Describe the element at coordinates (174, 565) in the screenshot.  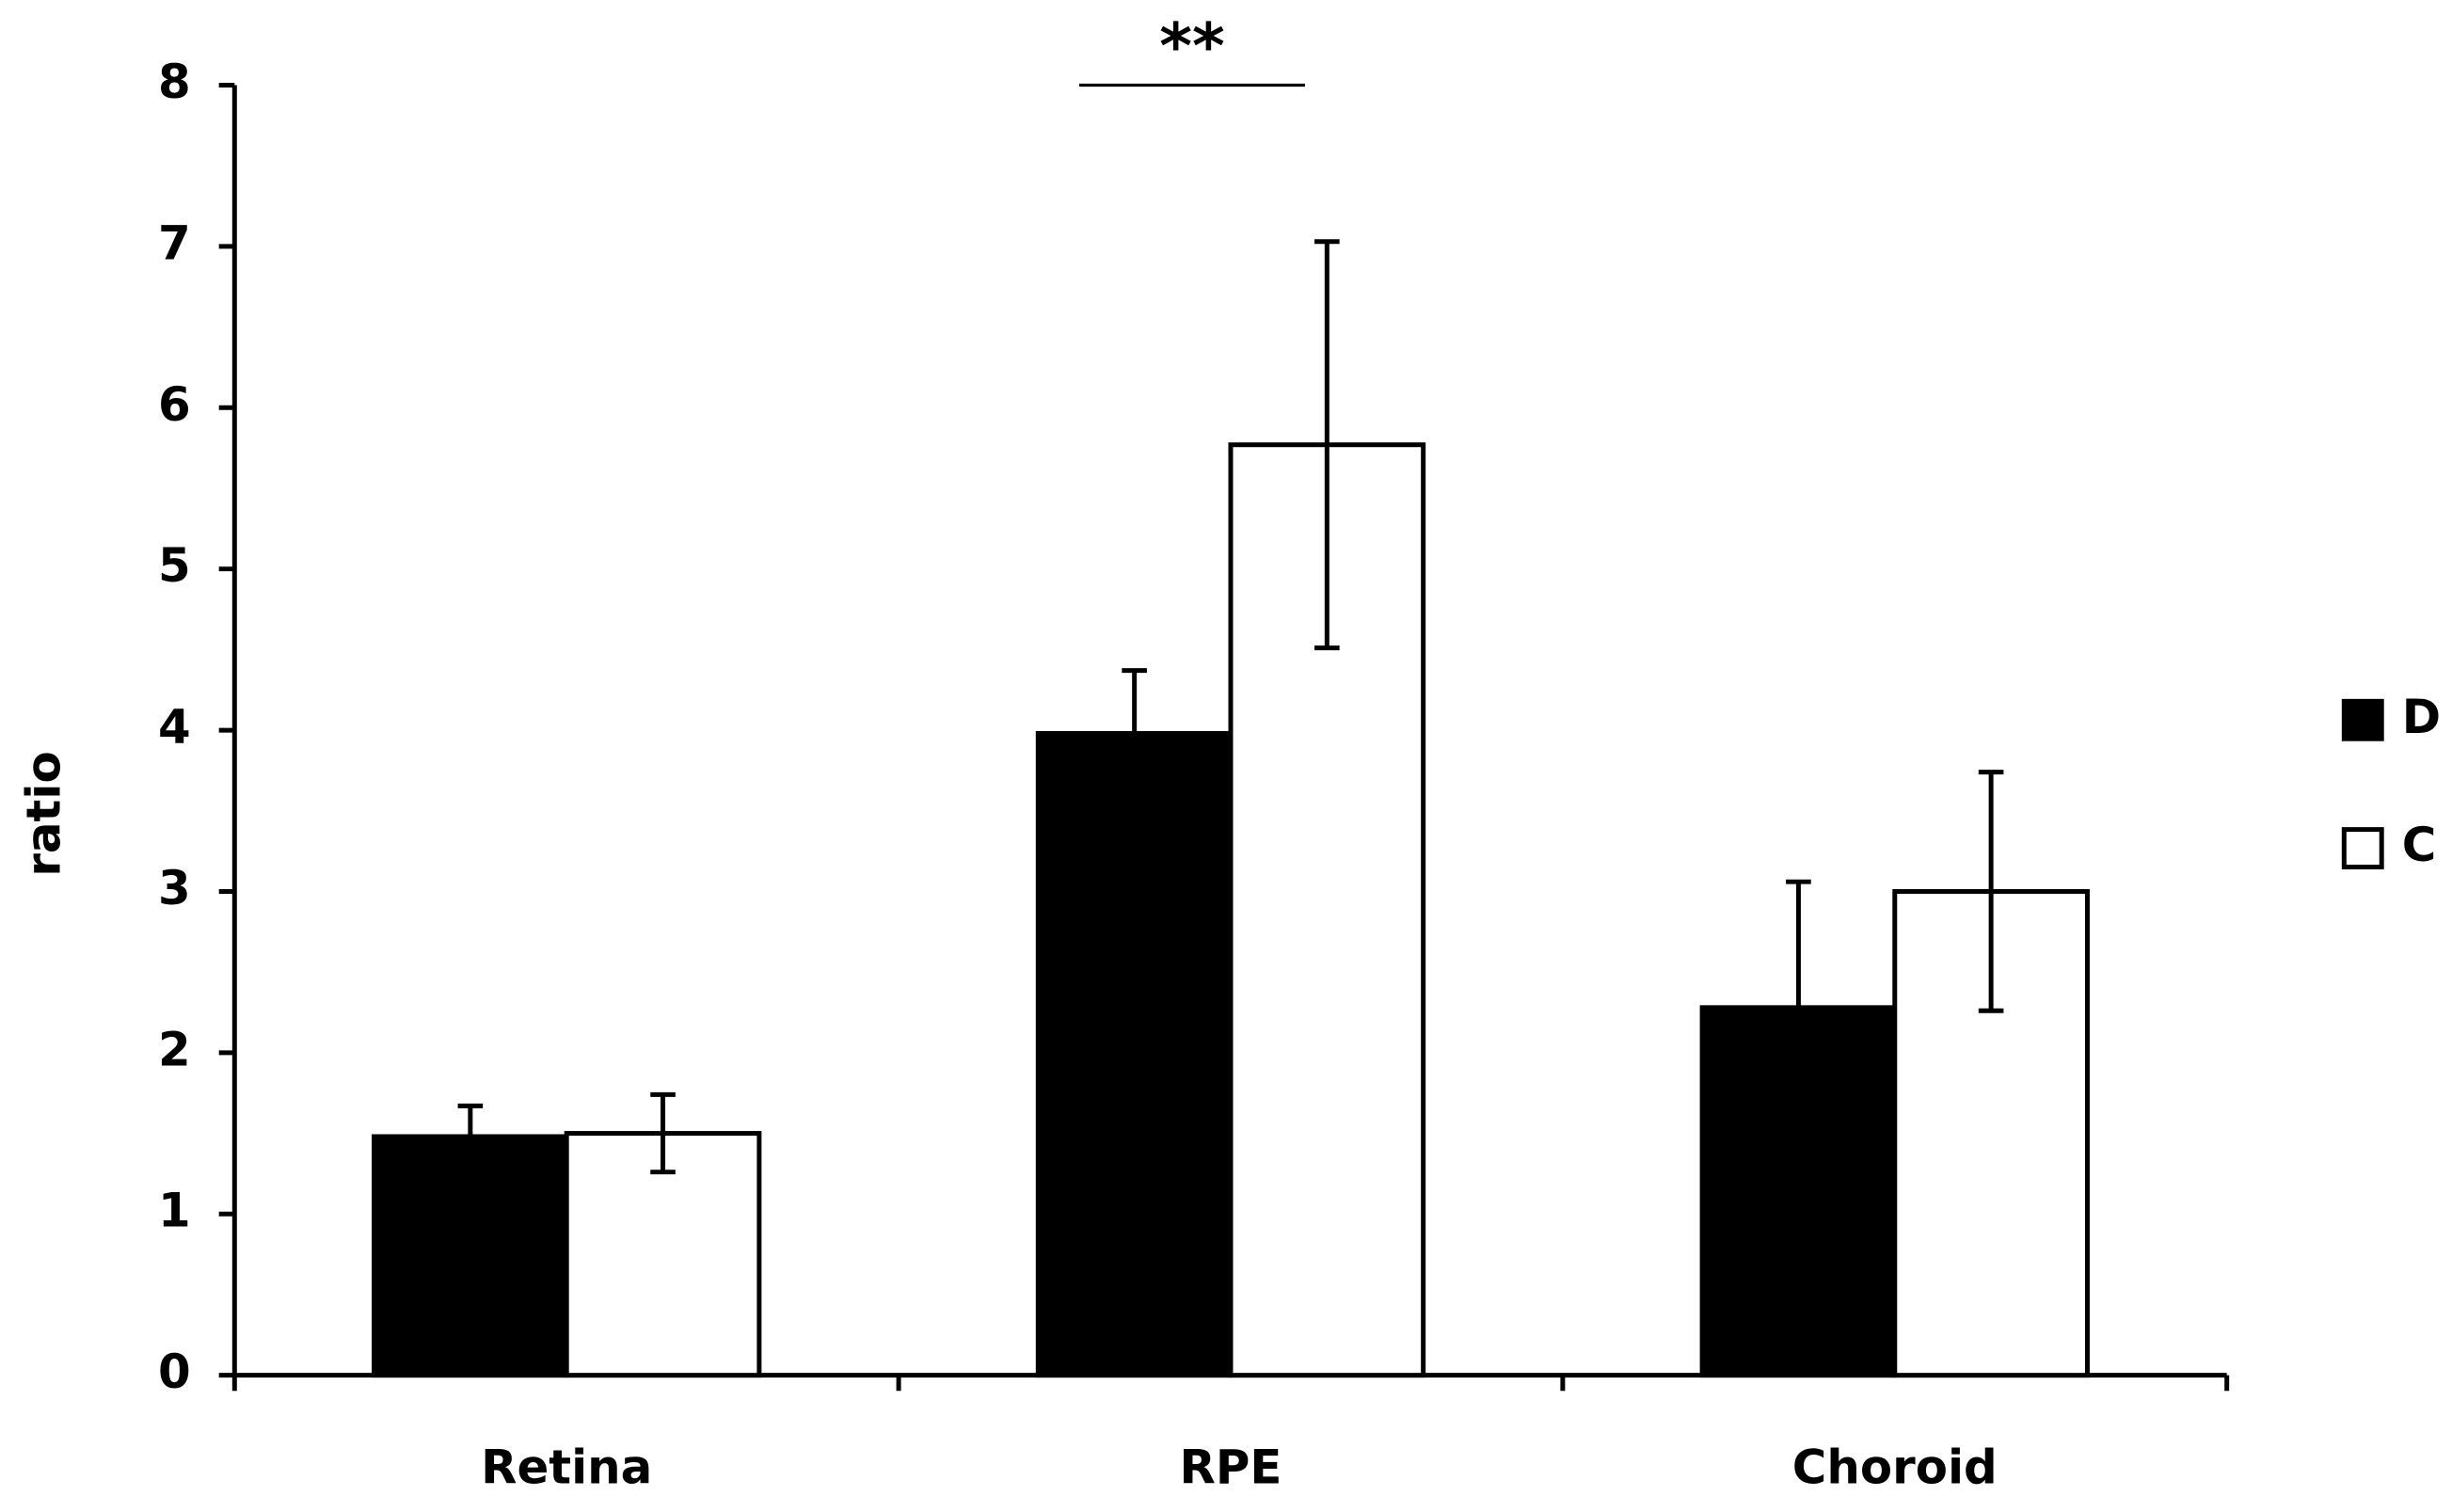
I see `y-tick-label: 5` at that location.